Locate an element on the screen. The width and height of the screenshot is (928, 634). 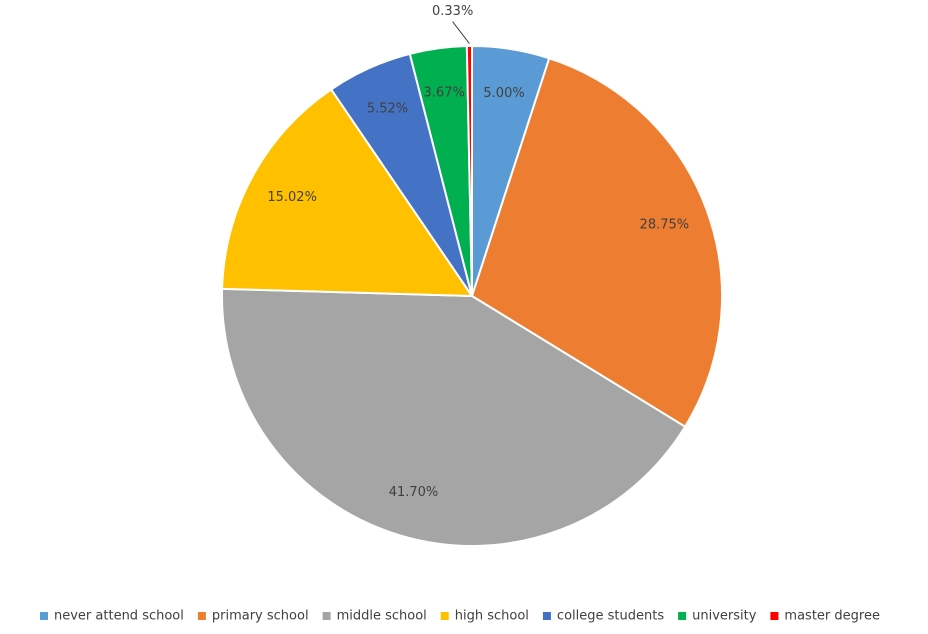
data-label: 5.00% is located at coordinates (503, 93).